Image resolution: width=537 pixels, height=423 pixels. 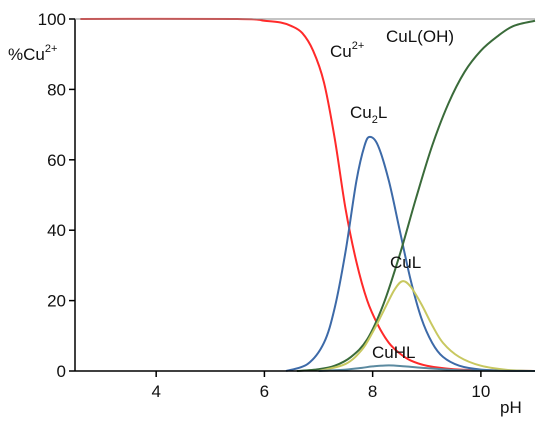 What do you see at coordinates (420, 36) in the screenshot?
I see `label-culoh: CuL(OH)` at bounding box center [420, 36].